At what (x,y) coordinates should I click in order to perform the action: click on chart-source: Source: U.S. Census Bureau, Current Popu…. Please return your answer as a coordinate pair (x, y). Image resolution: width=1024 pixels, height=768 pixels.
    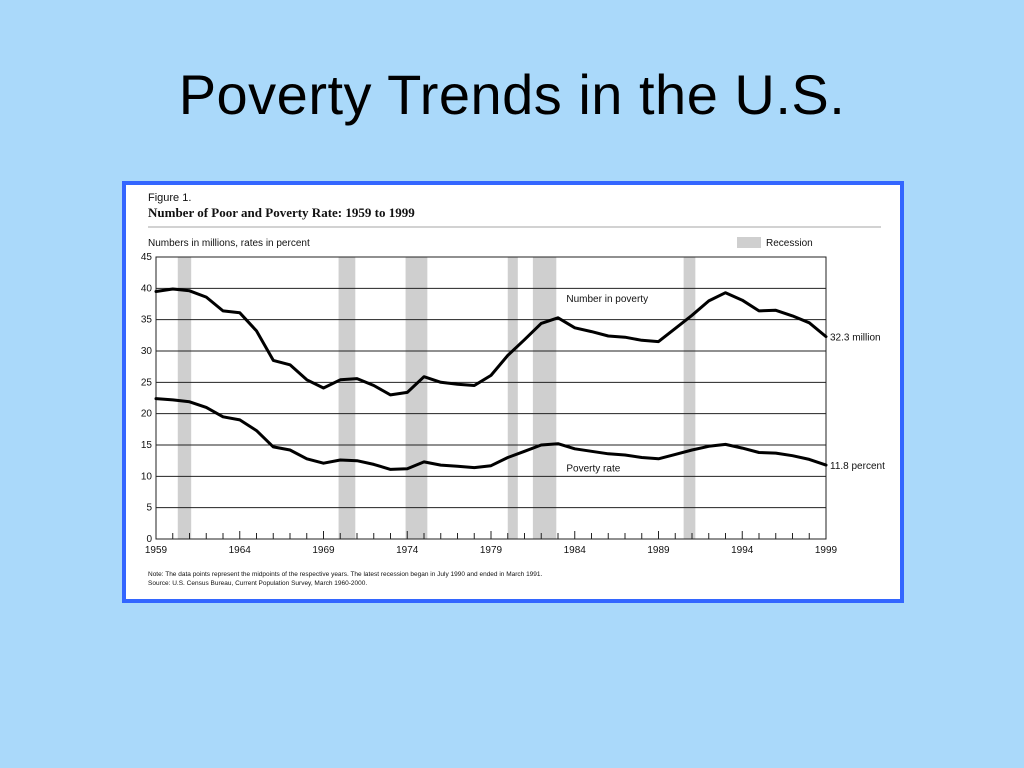
    Looking at the image, I should click on (257, 583).